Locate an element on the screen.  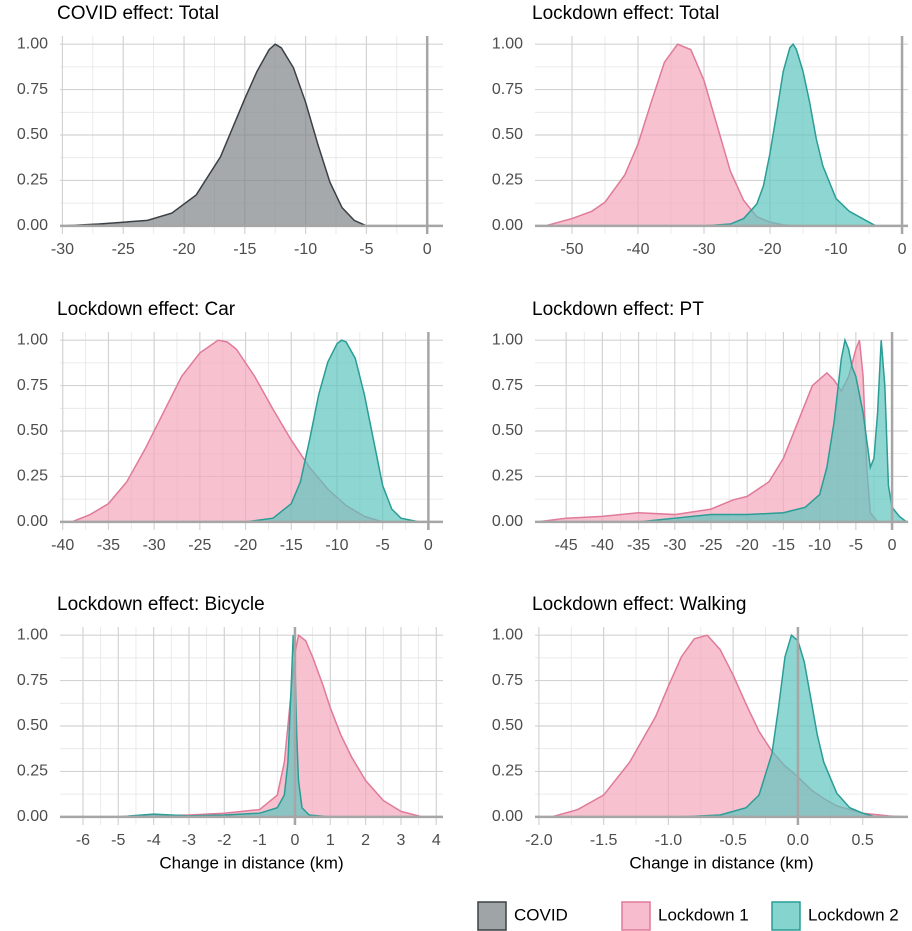
legend: COVID Lockdown 1 Lockdown 2 is located at coordinates (688, 916).